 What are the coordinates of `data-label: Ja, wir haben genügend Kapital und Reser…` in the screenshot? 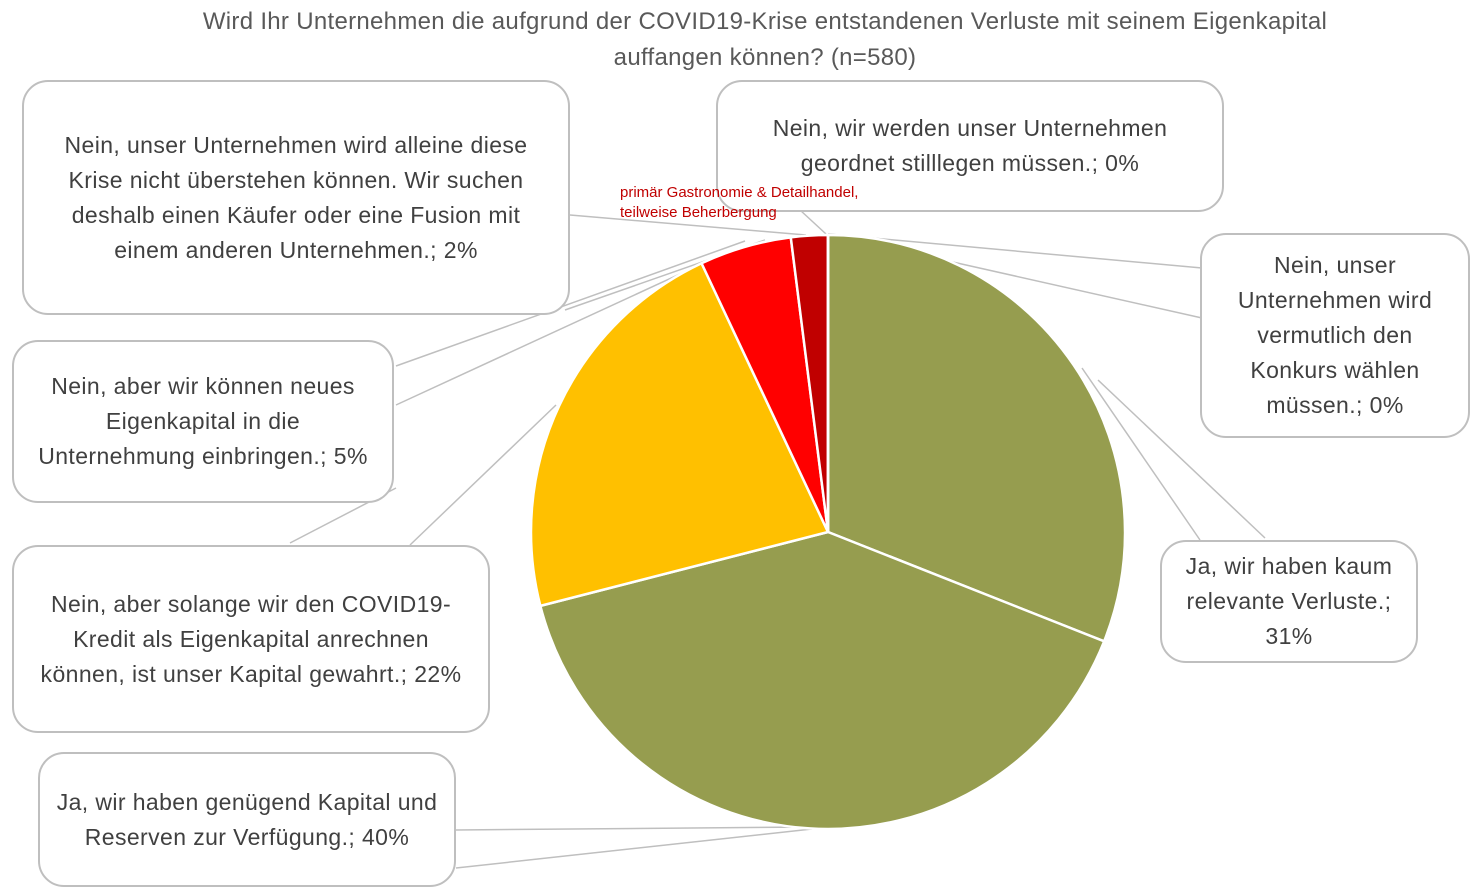 It's located at (247, 819).